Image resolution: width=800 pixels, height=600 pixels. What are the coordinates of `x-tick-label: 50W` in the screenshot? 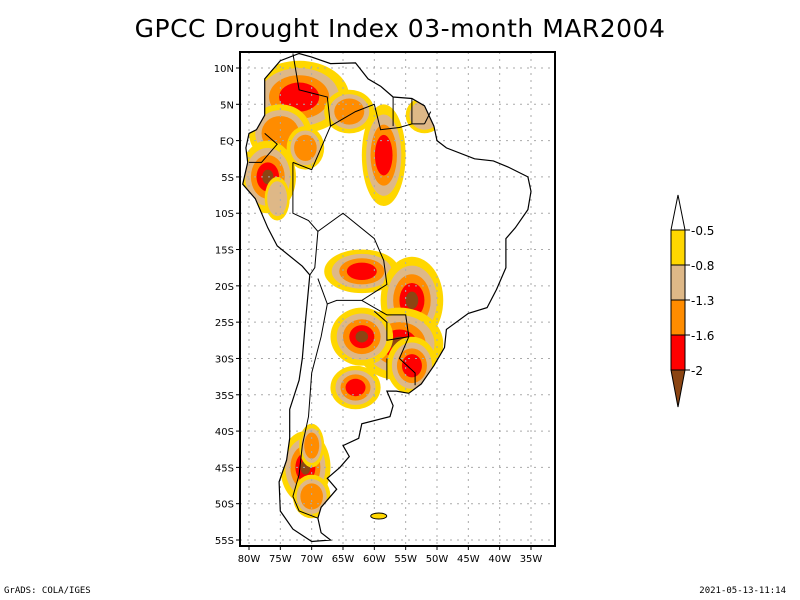 It's located at (437, 559).